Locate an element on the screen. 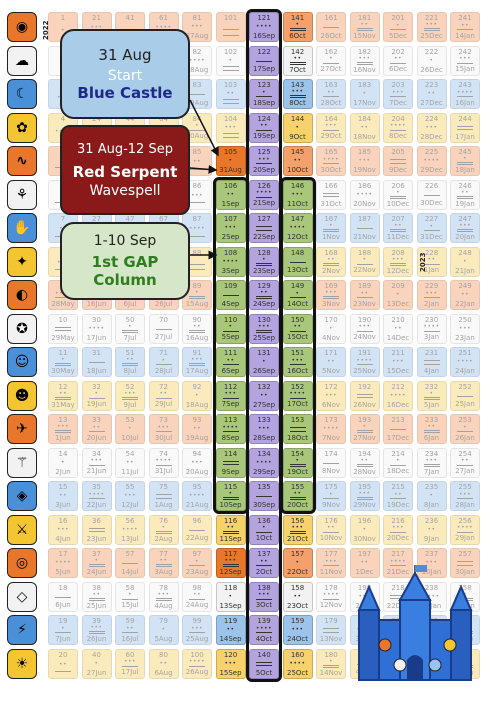 This screenshot has width=500, height=702. kin-number: 113 is located at coordinates (230, 420).